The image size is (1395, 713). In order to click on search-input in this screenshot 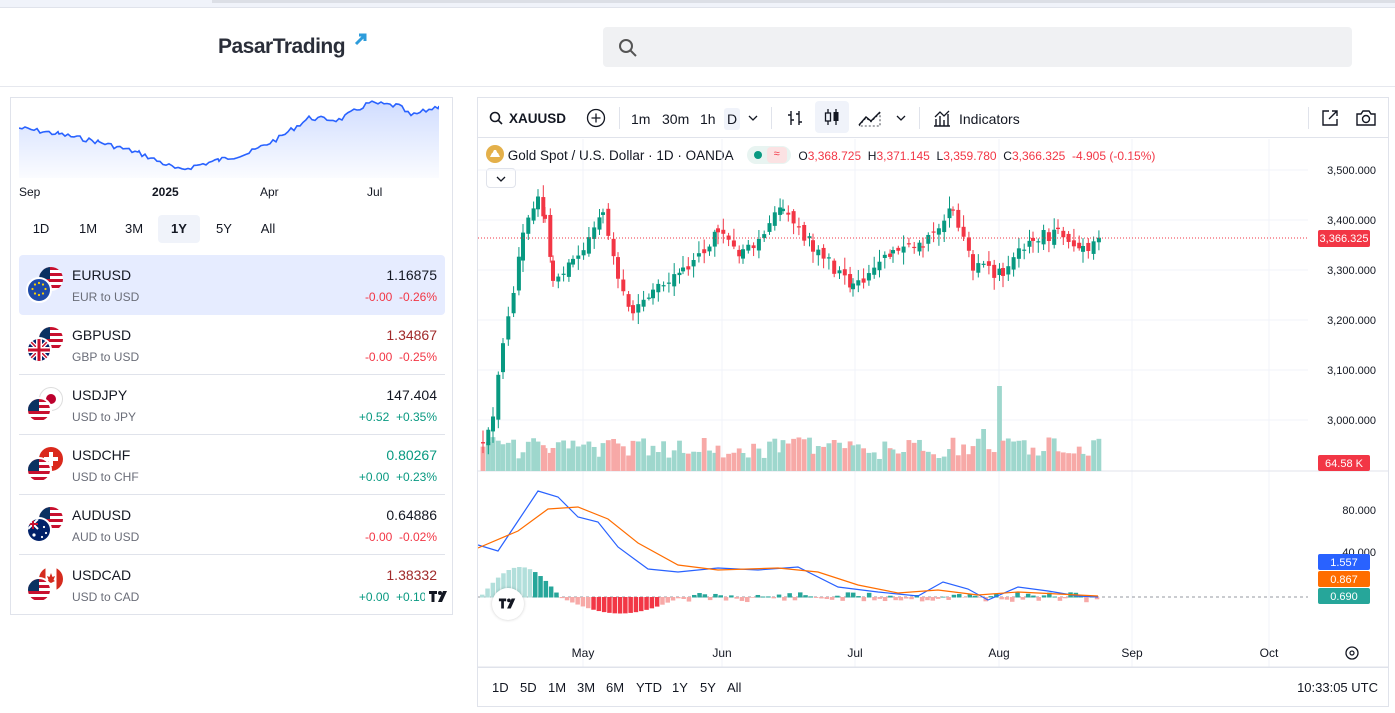, I will do `click(993, 47)`.